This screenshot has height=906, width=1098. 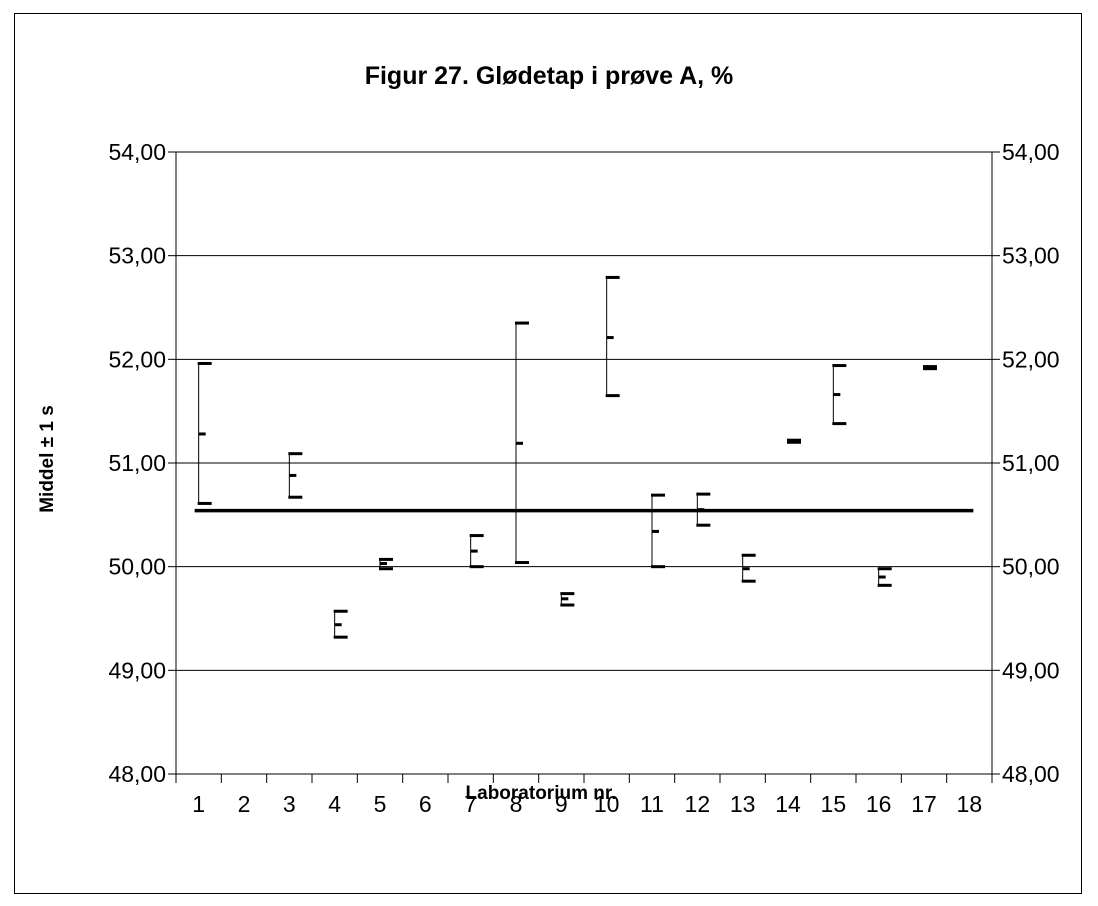 What do you see at coordinates (137, 774) in the screenshot?
I see `y-tick-label-left: 48,00` at bounding box center [137, 774].